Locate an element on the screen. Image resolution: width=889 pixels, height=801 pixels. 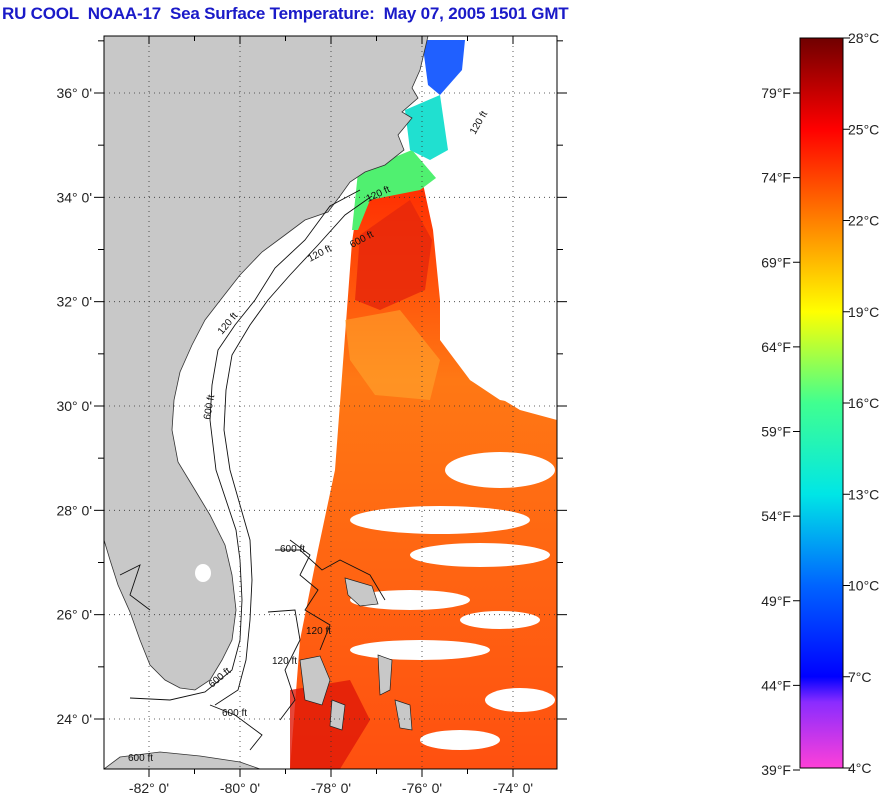
lake-okeechobee is located at coordinates (203, 573).